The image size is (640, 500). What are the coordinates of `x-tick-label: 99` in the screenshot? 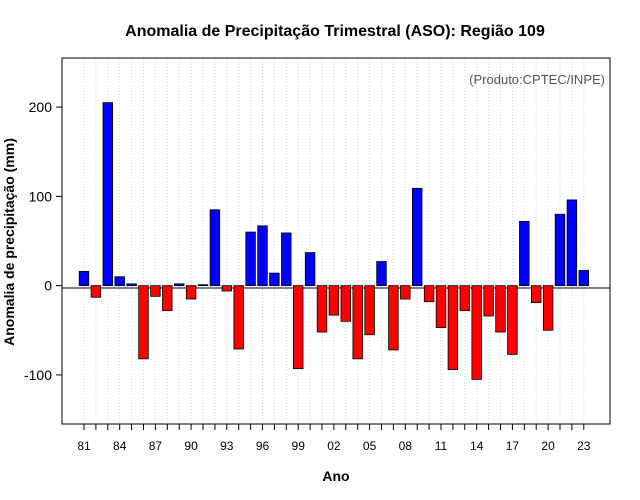 It's located at (299, 446).